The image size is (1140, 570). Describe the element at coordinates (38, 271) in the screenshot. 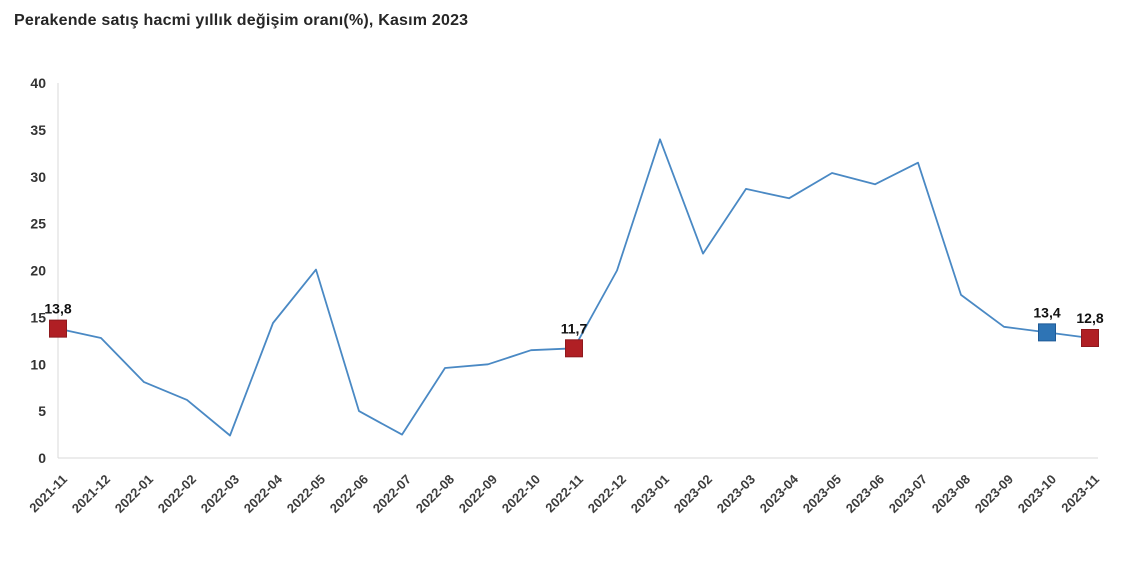

I see `y-tick-label: 20` at that location.